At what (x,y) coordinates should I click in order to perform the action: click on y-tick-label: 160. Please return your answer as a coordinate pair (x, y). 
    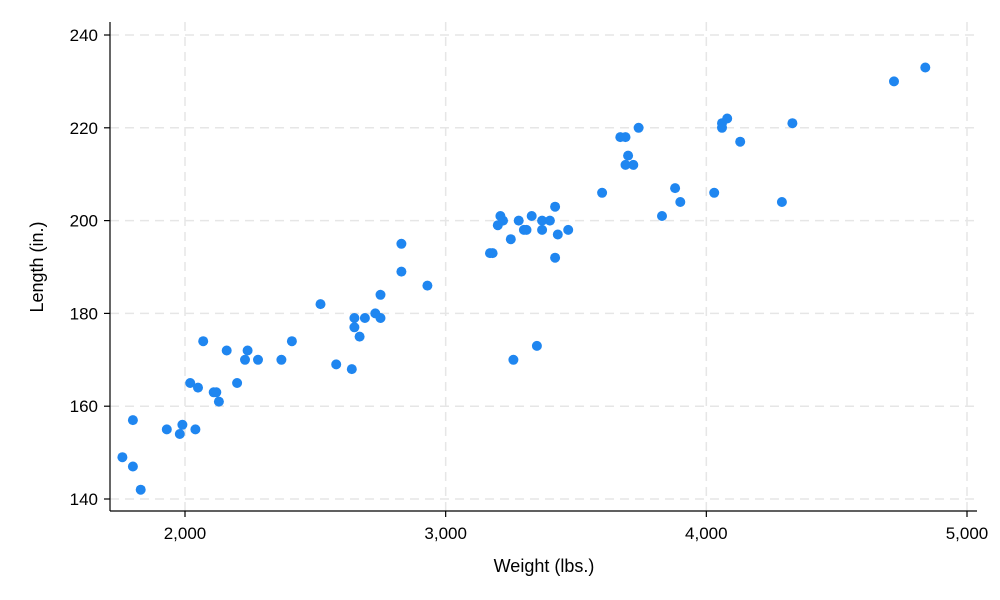
    Looking at the image, I should click on (84, 406).